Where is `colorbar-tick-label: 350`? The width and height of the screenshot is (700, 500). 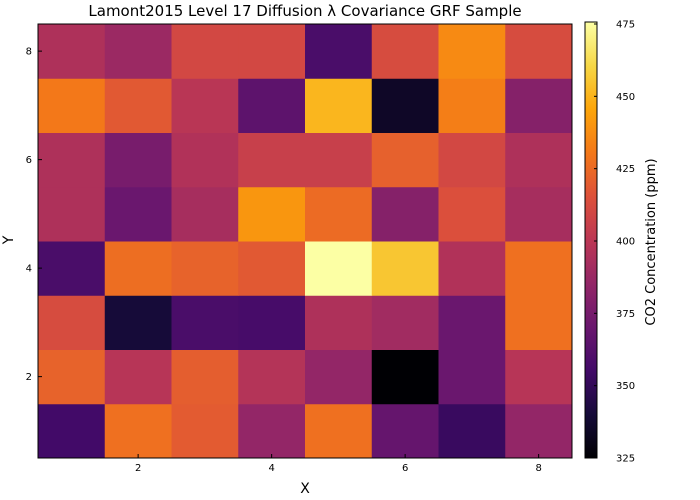
colorbar-tick-label: 350 is located at coordinates (625, 386).